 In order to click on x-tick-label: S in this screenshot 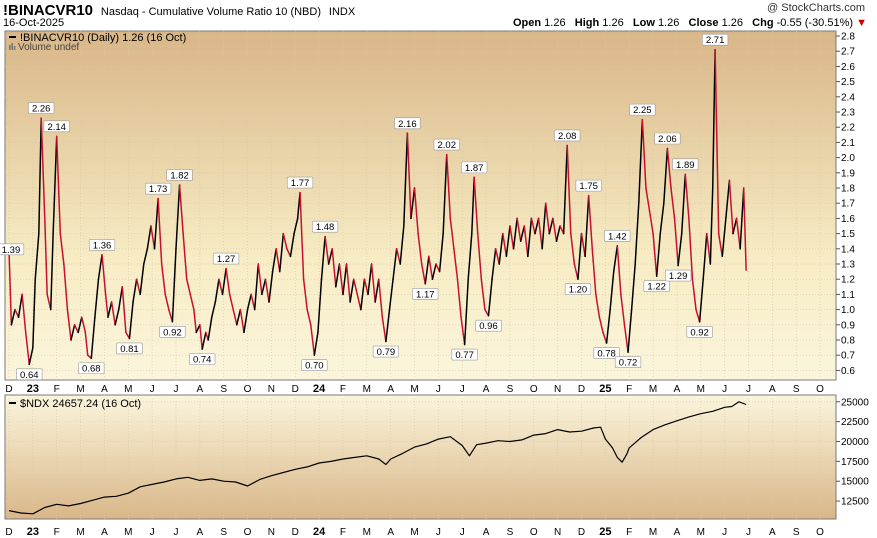, I will do `click(510, 532)`.